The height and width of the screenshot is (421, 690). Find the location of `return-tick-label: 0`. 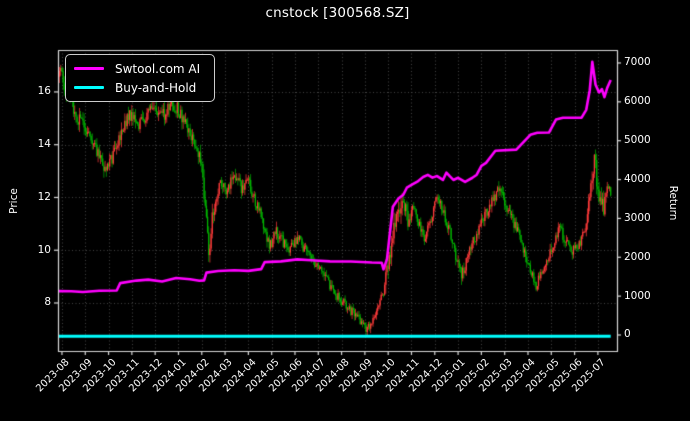

return-tick-label: 0 is located at coordinates (627, 334).